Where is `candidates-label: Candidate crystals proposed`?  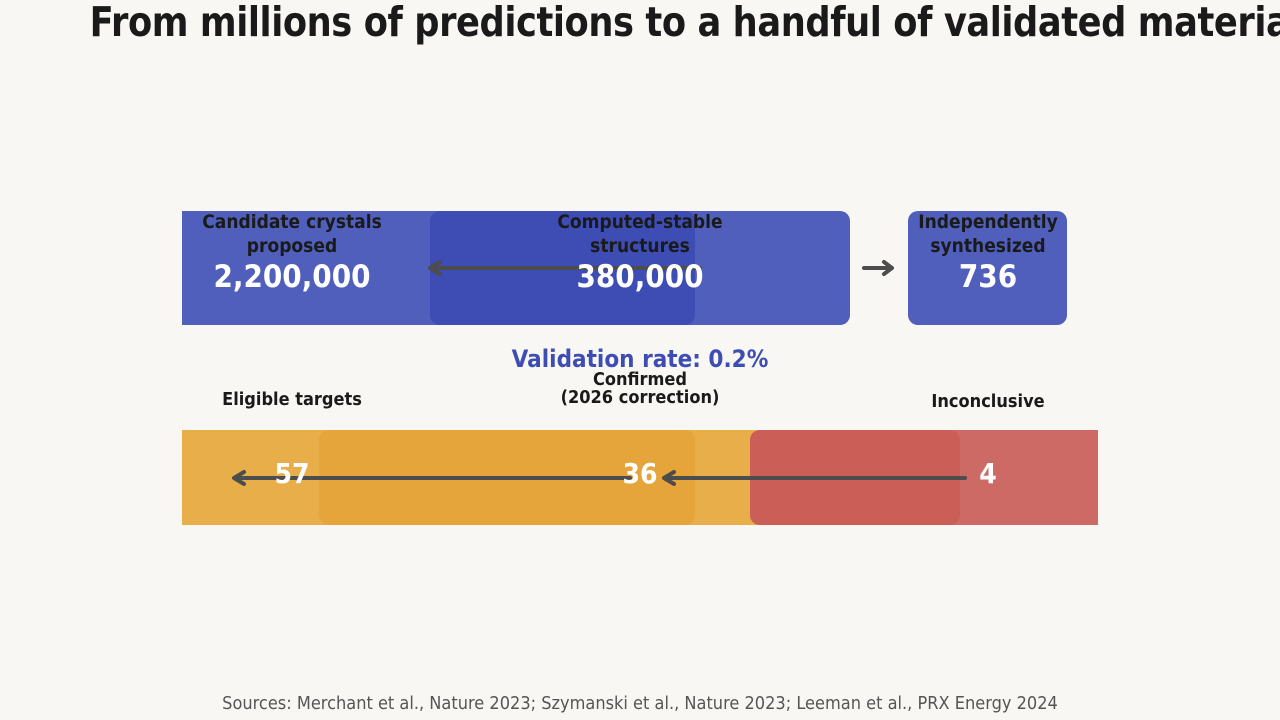 candidates-label: Candidate crystals proposed is located at coordinates (292, 234).